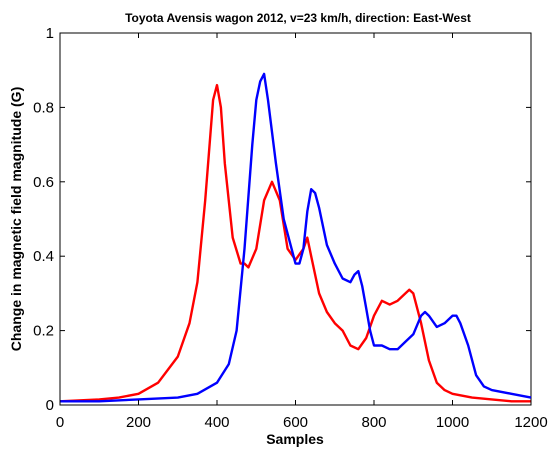 This screenshot has height=458, width=550. Describe the element at coordinates (43, 107) in the screenshot. I see `y-tick-label: 0.8` at that location.